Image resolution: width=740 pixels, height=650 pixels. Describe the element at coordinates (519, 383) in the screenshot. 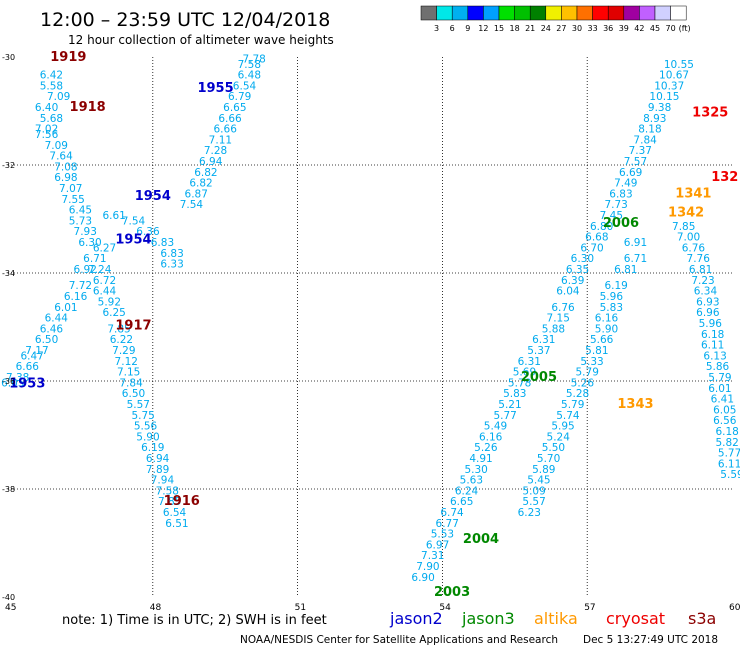

I see `swh-value-label: 5.78` at that location.